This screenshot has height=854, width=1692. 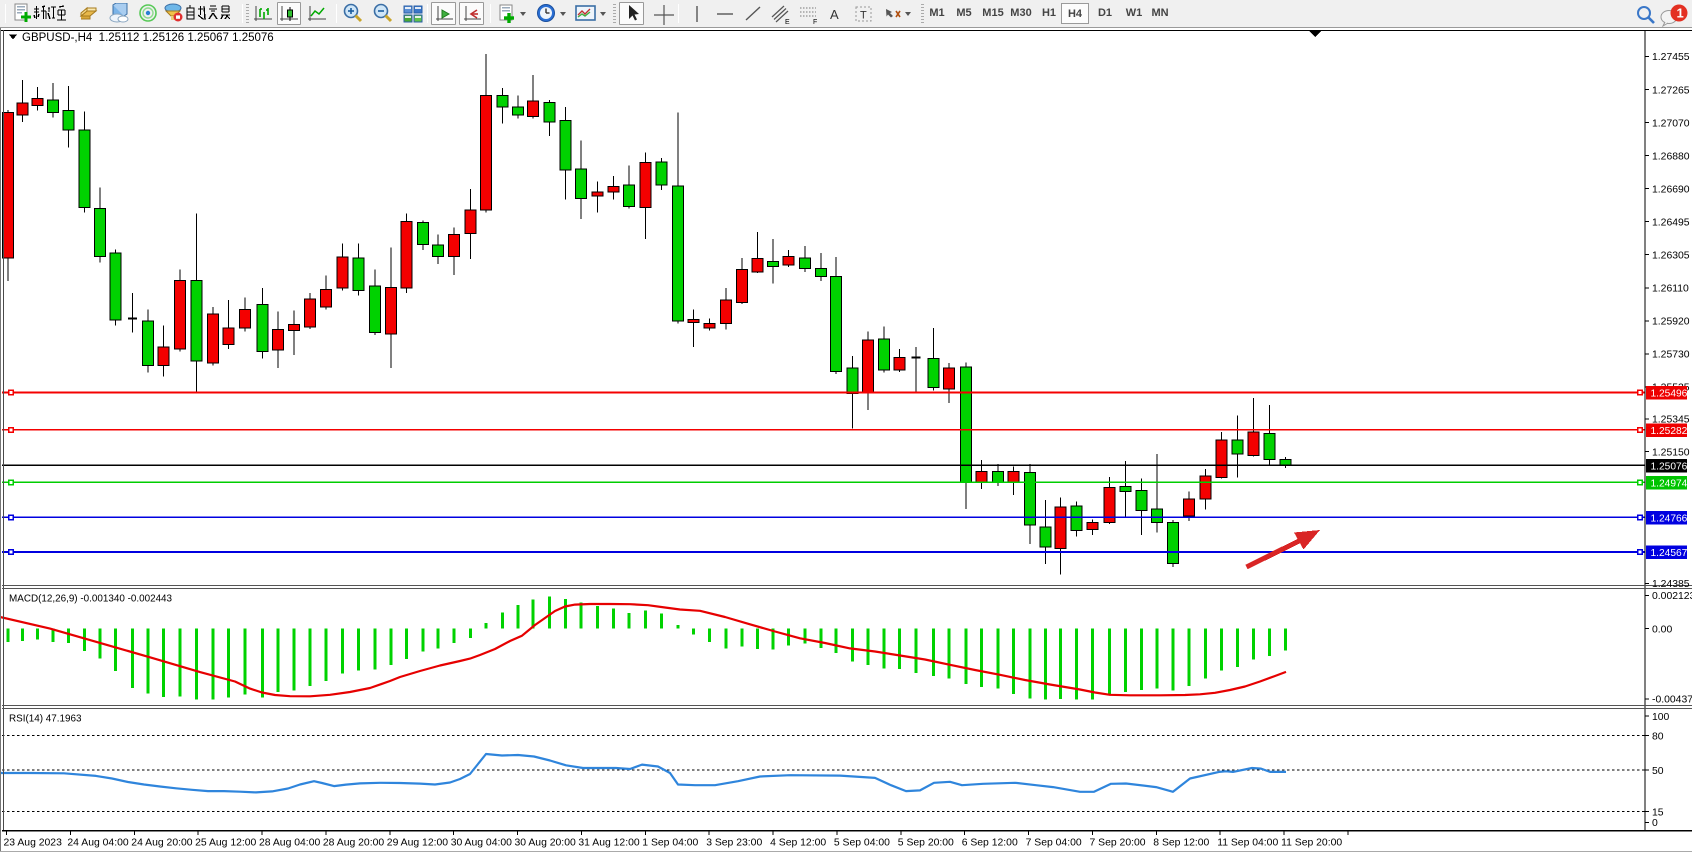 I want to click on svg-text: RSI(14) 47.1963, so click(x=45, y=719).